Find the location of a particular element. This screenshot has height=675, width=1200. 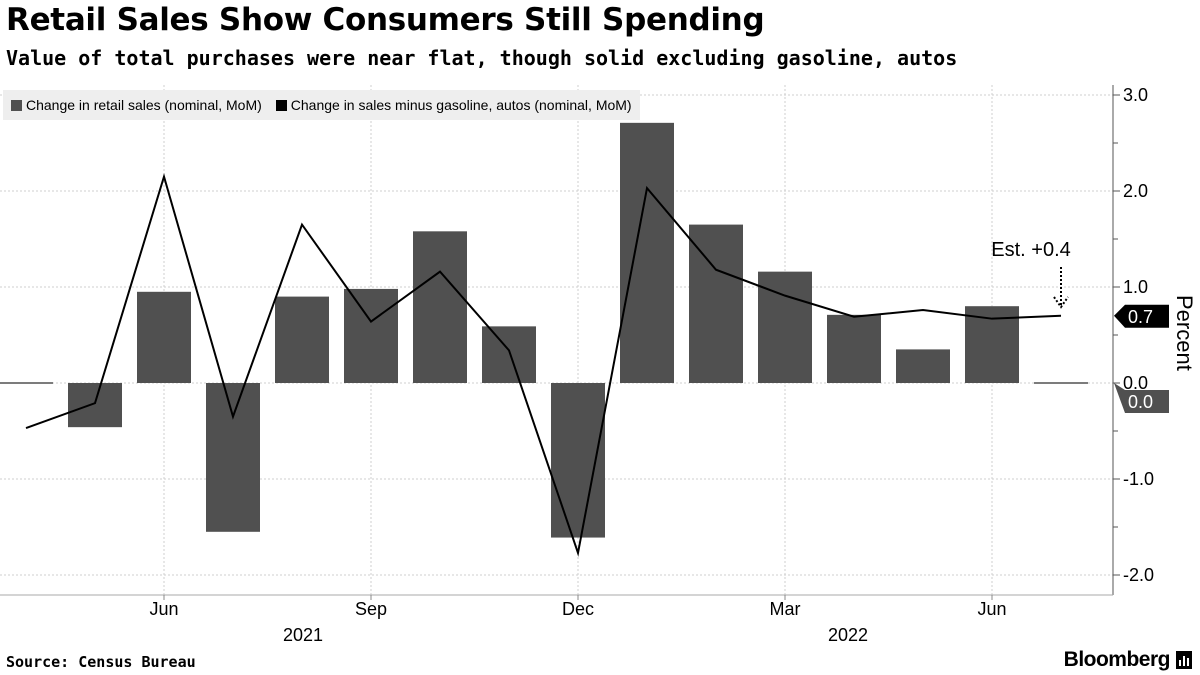

annotation-arrowhead is located at coordinates (1061, 302).